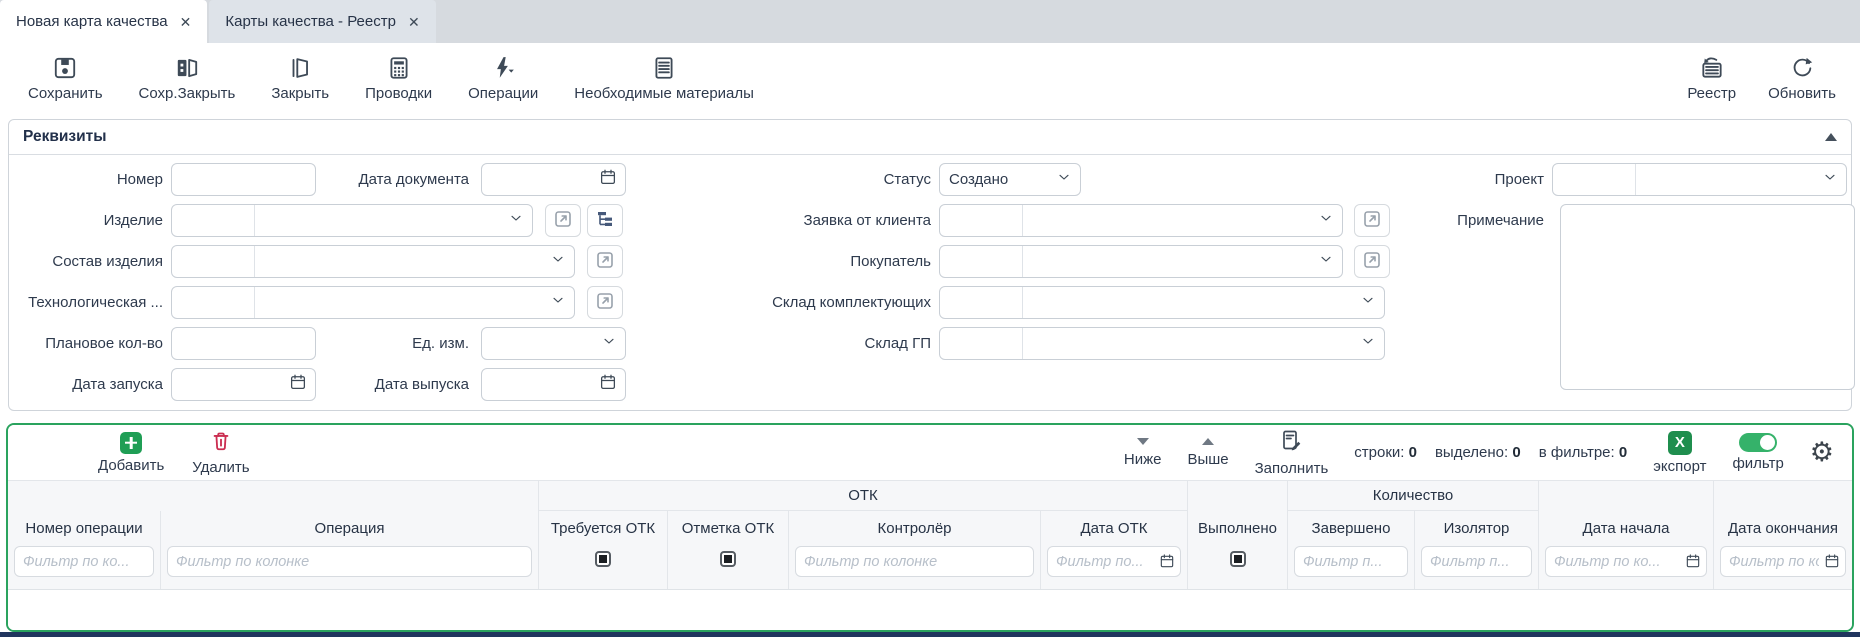  I want to click on collapse-panel-icon, so click(1831, 137).